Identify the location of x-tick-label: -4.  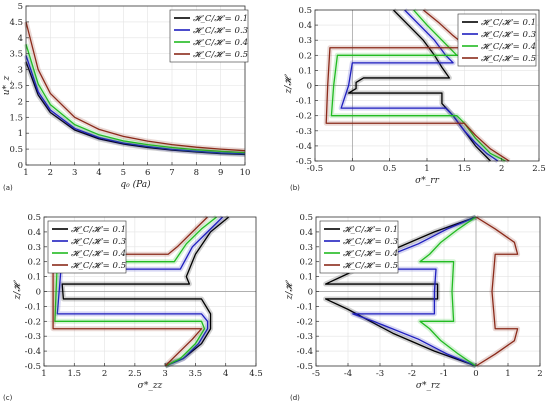
(348, 374).